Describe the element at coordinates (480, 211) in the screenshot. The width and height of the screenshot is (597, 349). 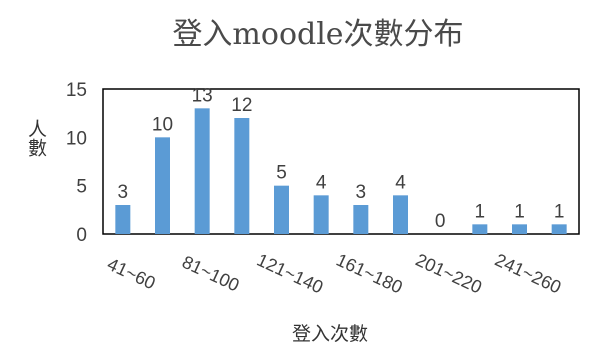
I see `data-label-221~240: 1` at that location.